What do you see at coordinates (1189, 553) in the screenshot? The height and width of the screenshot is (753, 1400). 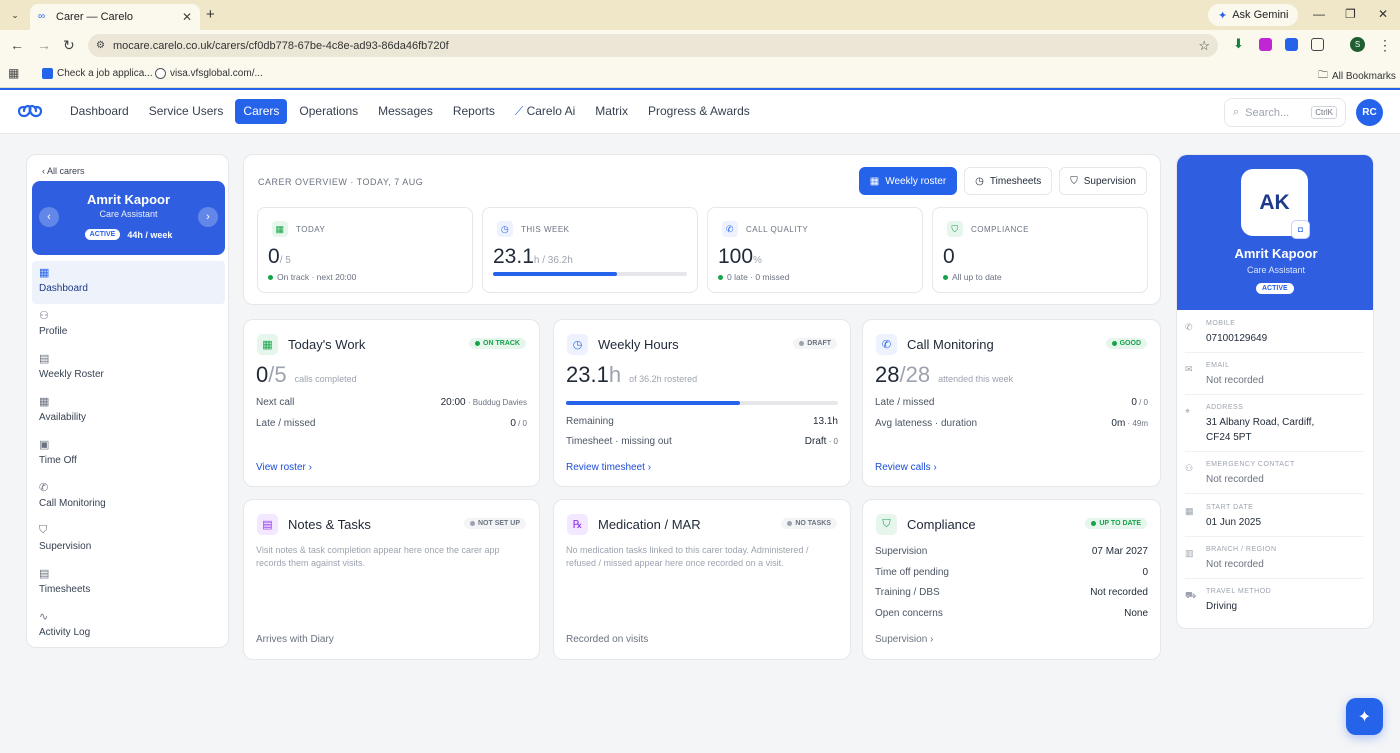 I see `building-icon: ▥` at bounding box center [1189, 553].